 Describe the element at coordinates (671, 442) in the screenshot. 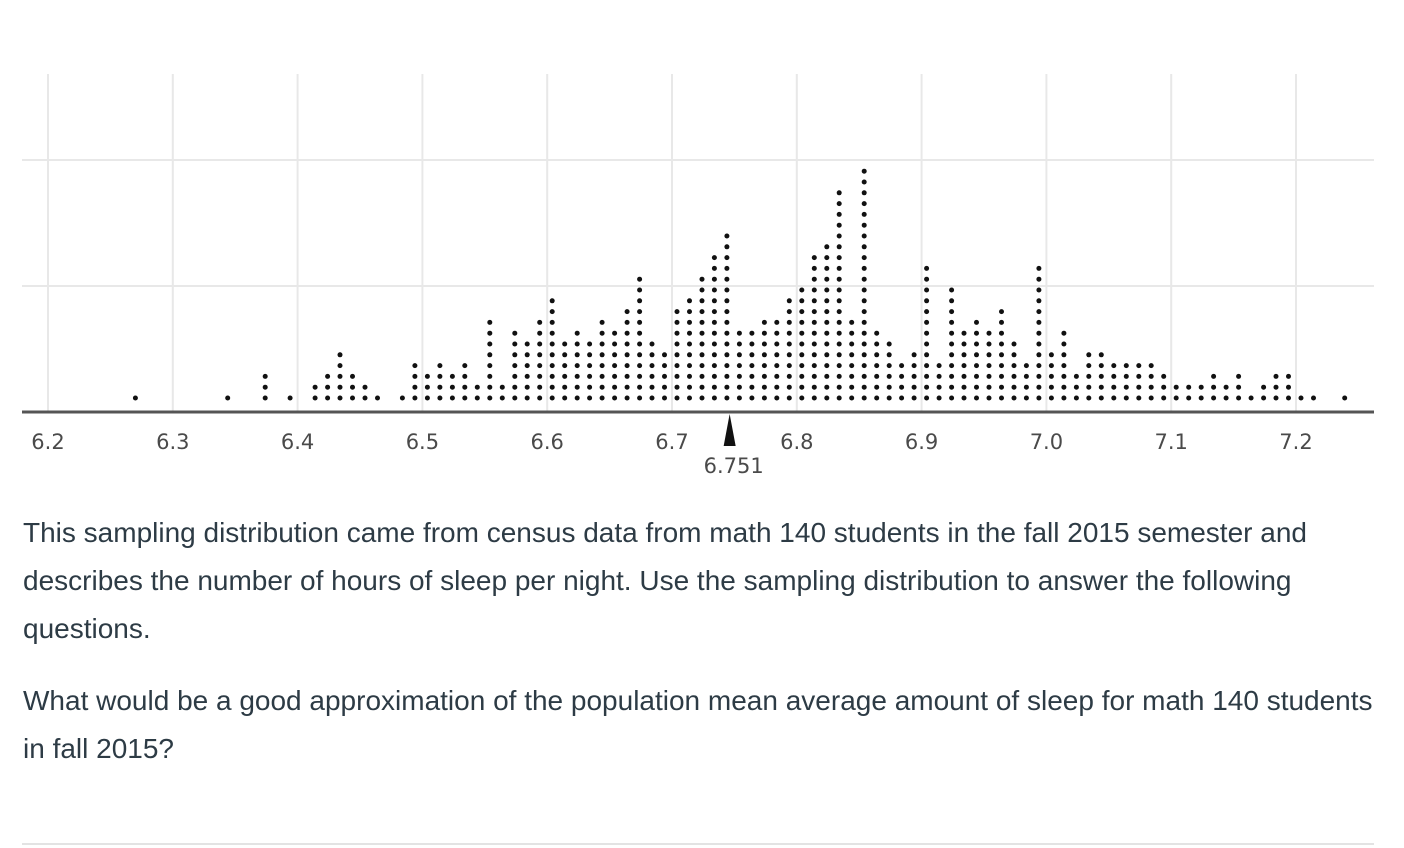

I see `x-tick-label: 6.7` at that location.